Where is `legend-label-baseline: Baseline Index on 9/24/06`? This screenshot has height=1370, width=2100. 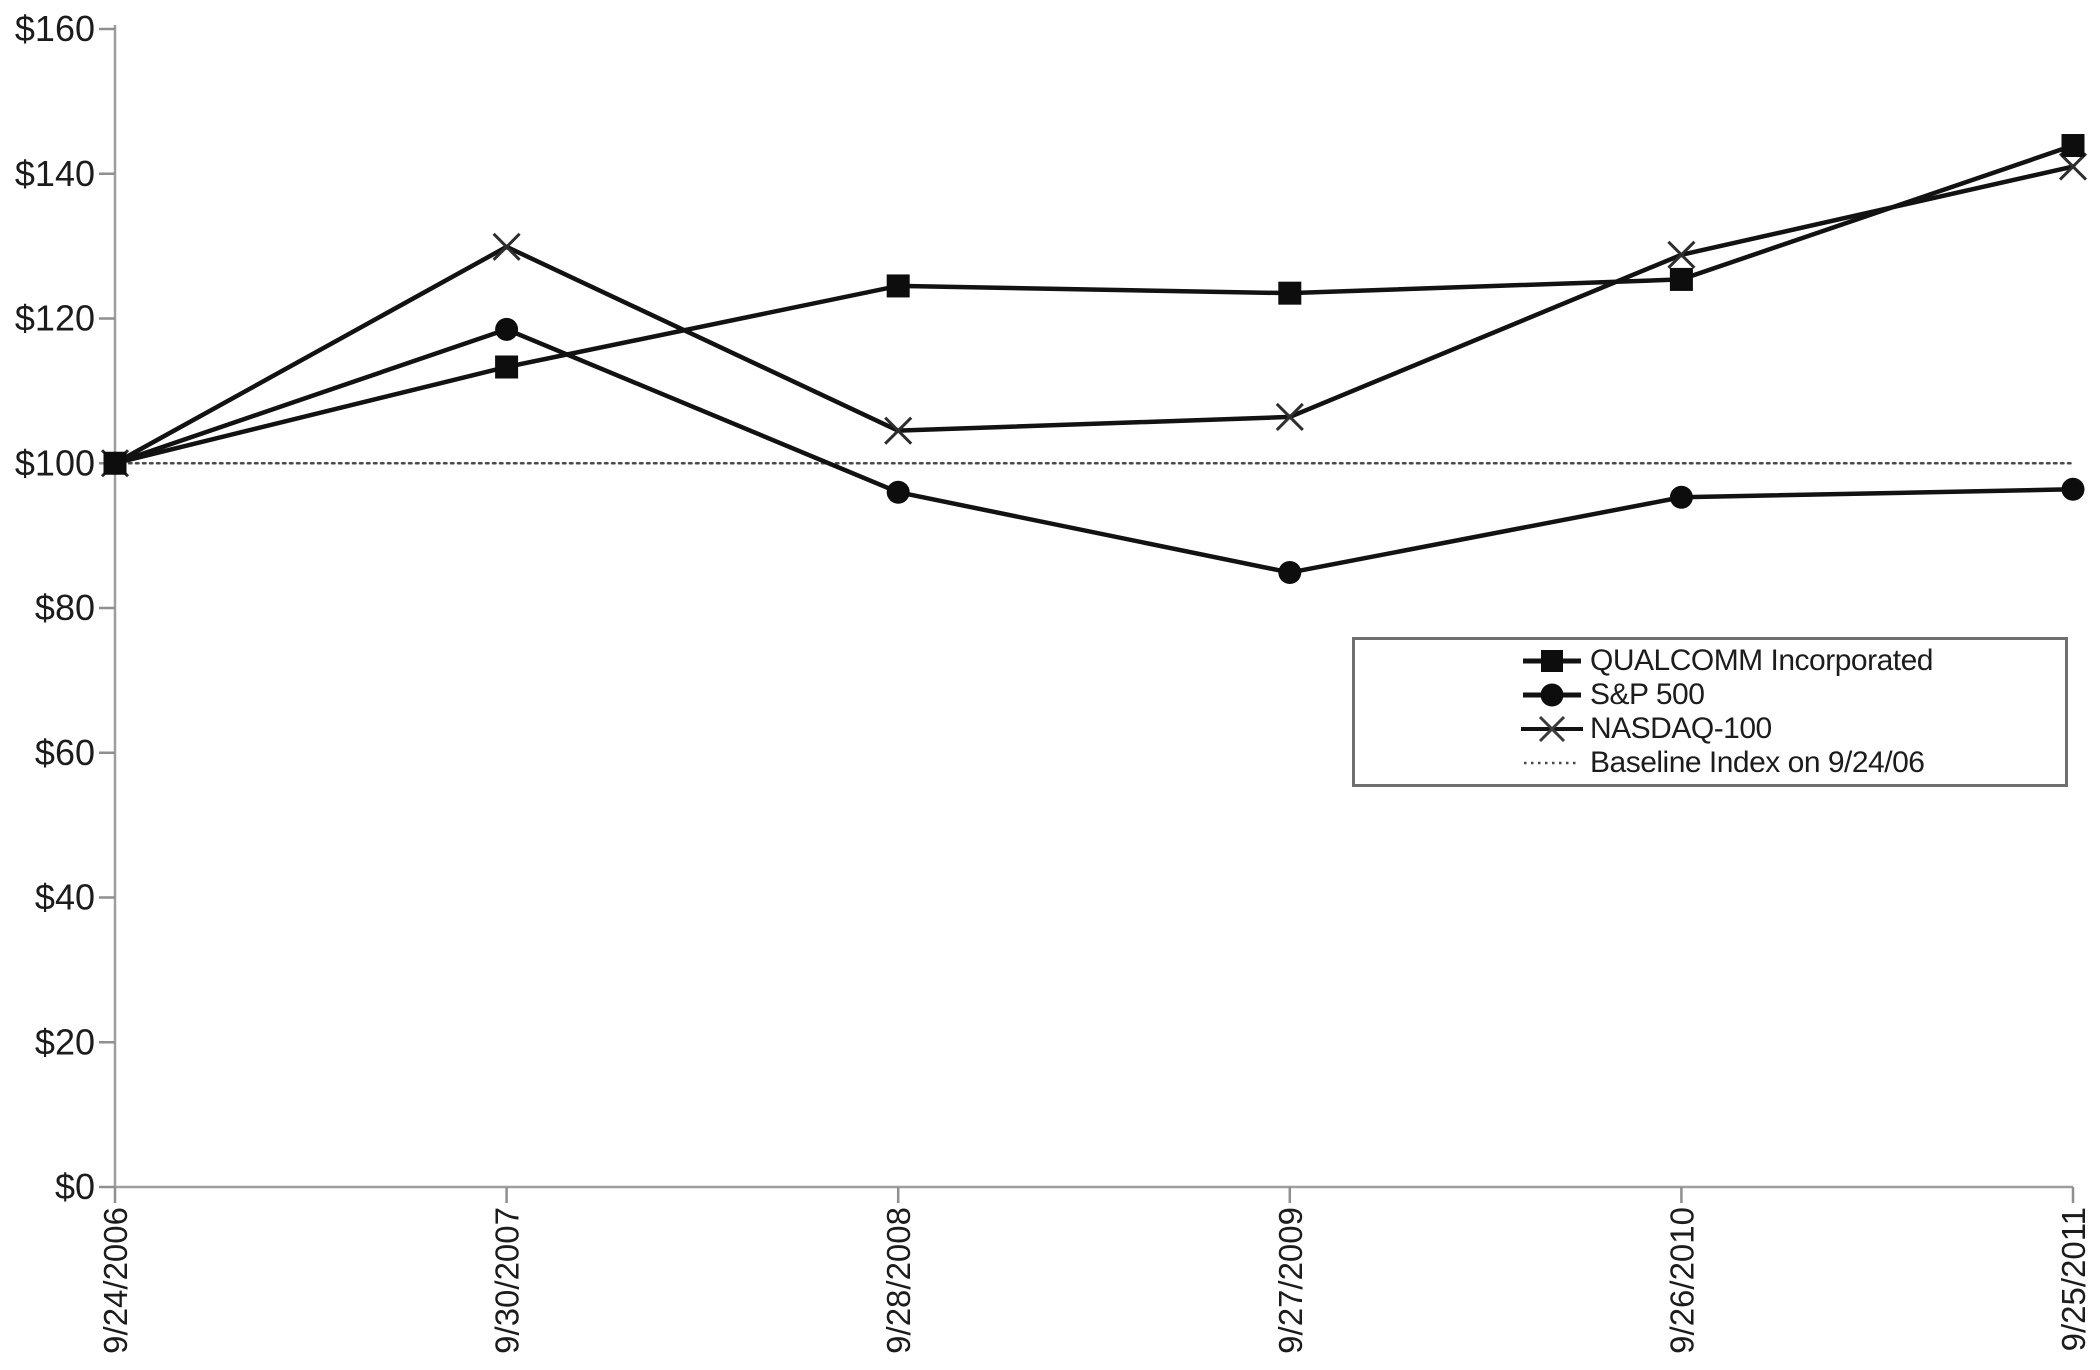
legend-label-baseline: Baseline Index on 9/24/06 is located at coordinates (1757, 762).